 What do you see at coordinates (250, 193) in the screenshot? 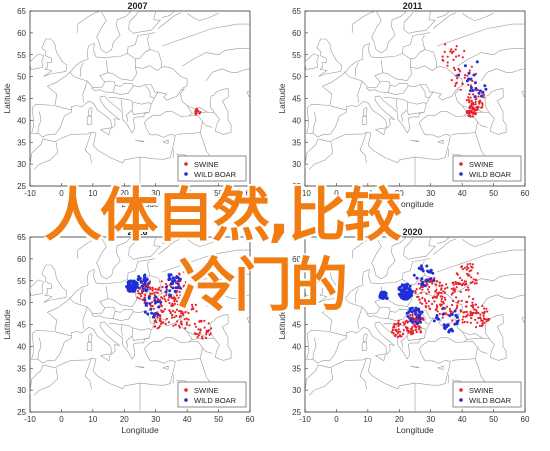
I see `x-tick-label: 60` at bounding box center [250, 193].